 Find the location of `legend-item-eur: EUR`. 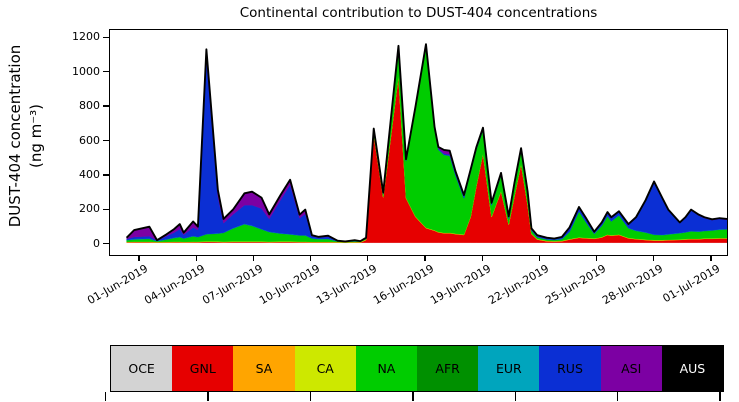

legend-item-eur: EUR is located at coordinates (509, 368).